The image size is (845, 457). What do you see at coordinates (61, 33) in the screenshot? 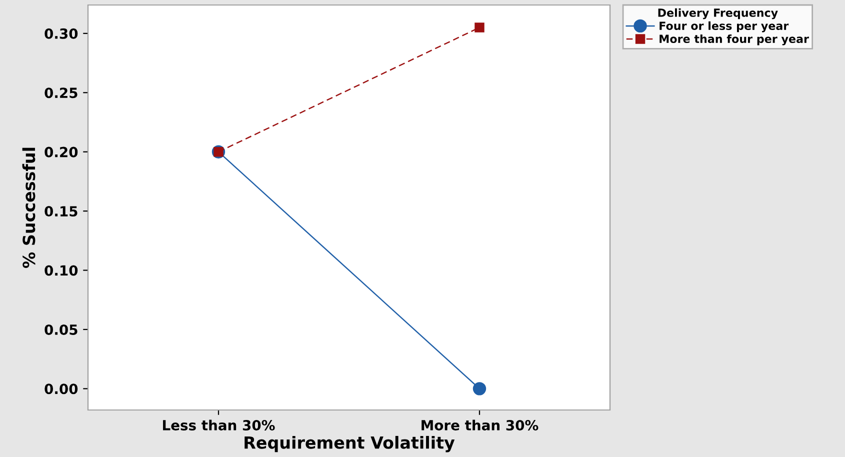
I see `y-tick-label: 0.30` at bounding box center [61, 33].